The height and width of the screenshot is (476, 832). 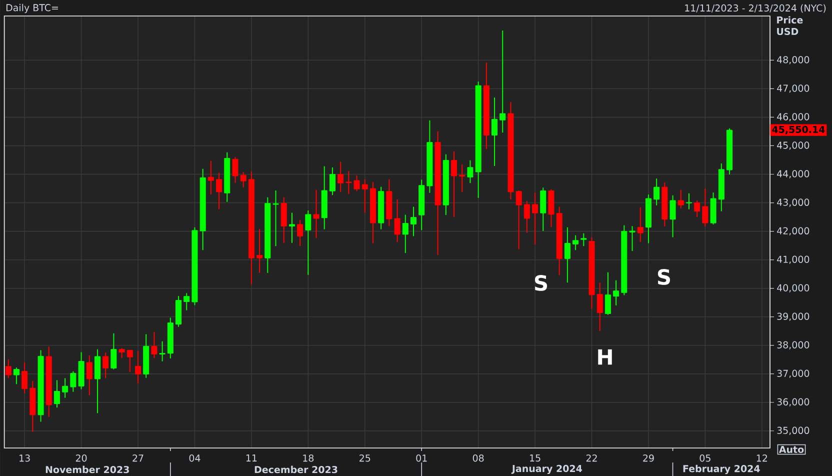 I want to click on x-tick-label: 27, so click(x=138, y=458).